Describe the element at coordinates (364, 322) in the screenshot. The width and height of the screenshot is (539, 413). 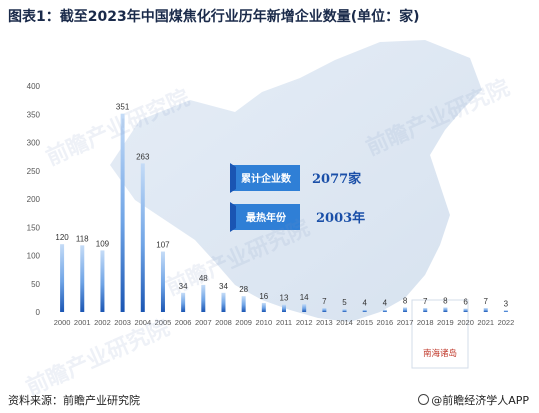
I see `x-tick-label: 2015` at that location.